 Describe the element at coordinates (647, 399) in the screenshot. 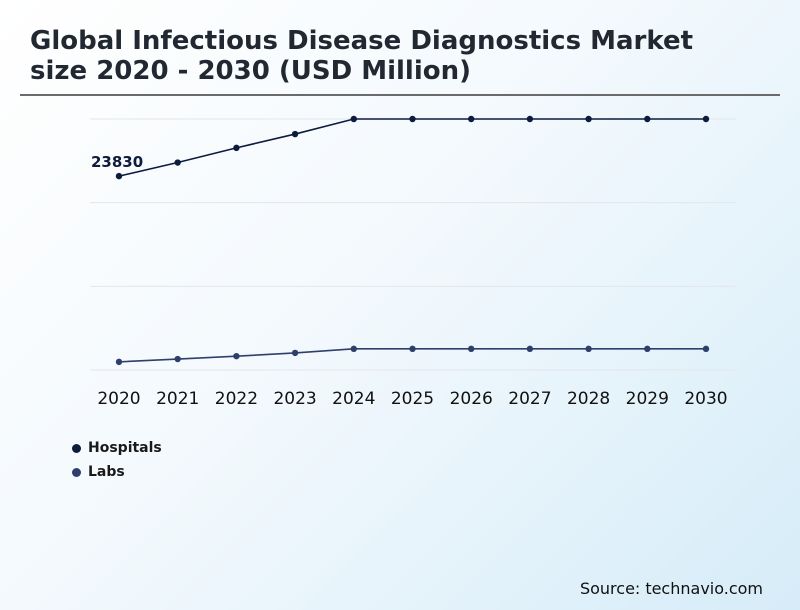

I see `x-tick-label: 2029` at that location.